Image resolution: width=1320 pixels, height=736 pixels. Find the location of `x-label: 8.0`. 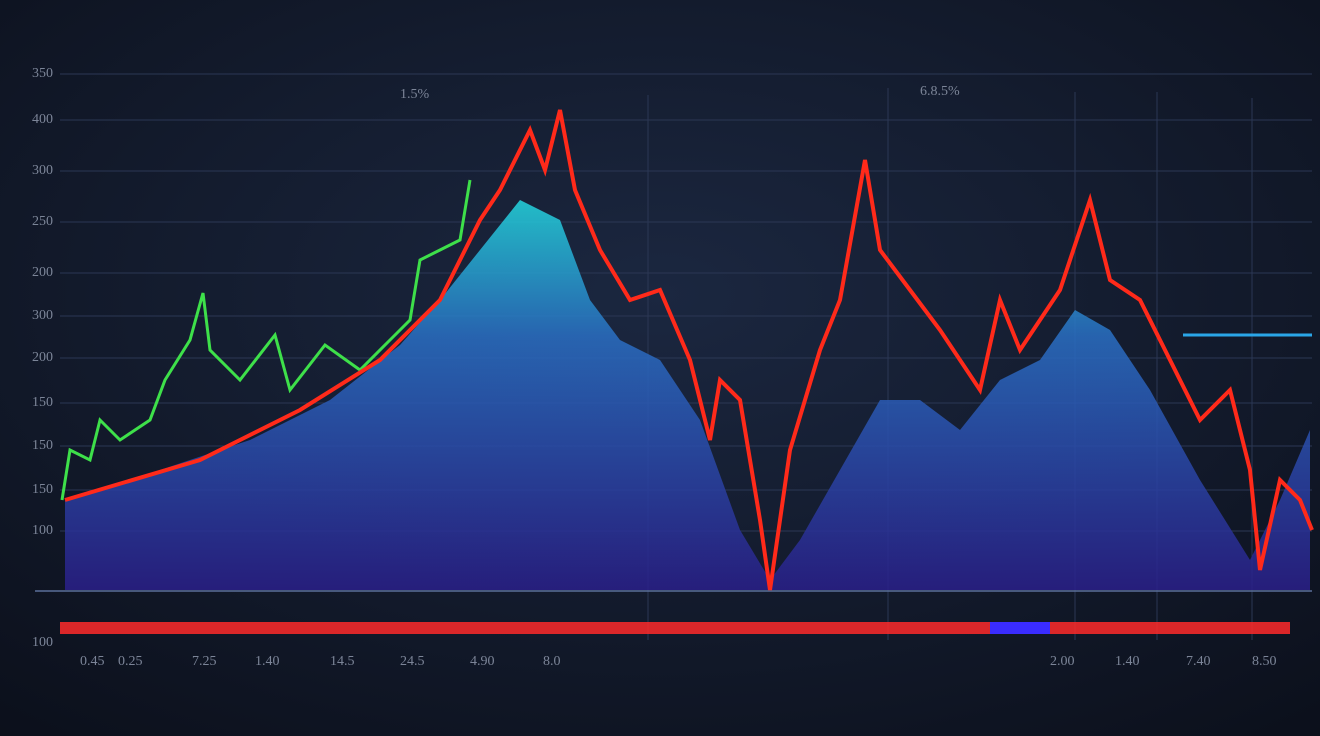

x-label: 8.0 is located at coordinates (552, 661).